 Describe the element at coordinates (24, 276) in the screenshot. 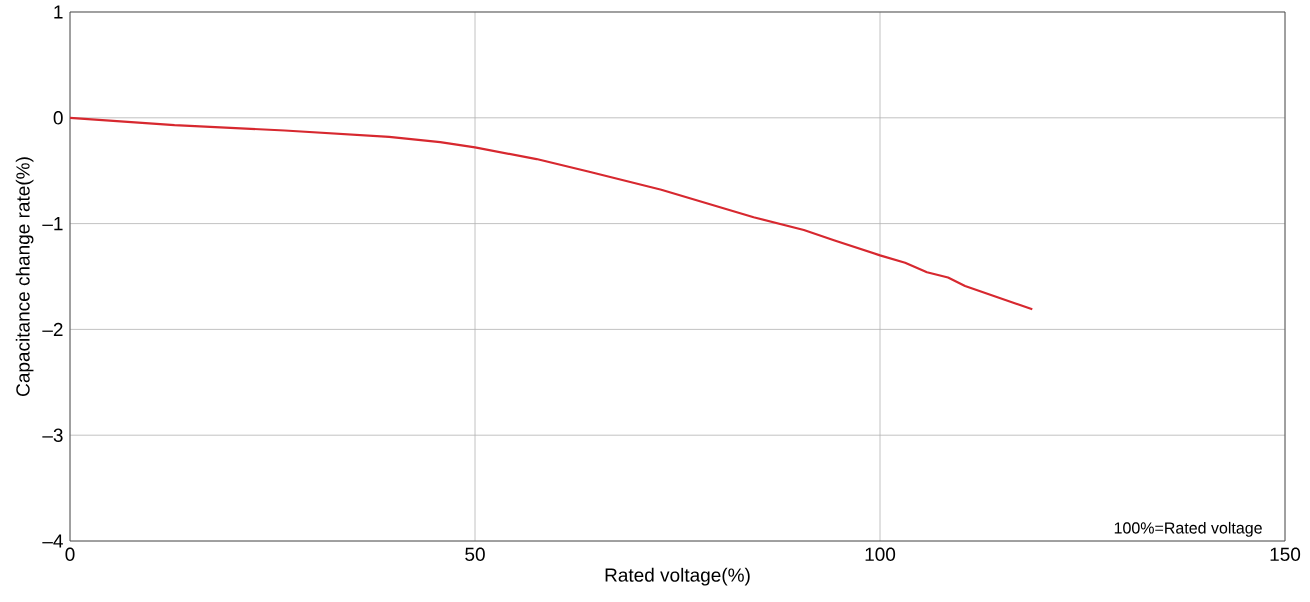

I see `y-axis-title: Capacitance change rate(%)` at that location.